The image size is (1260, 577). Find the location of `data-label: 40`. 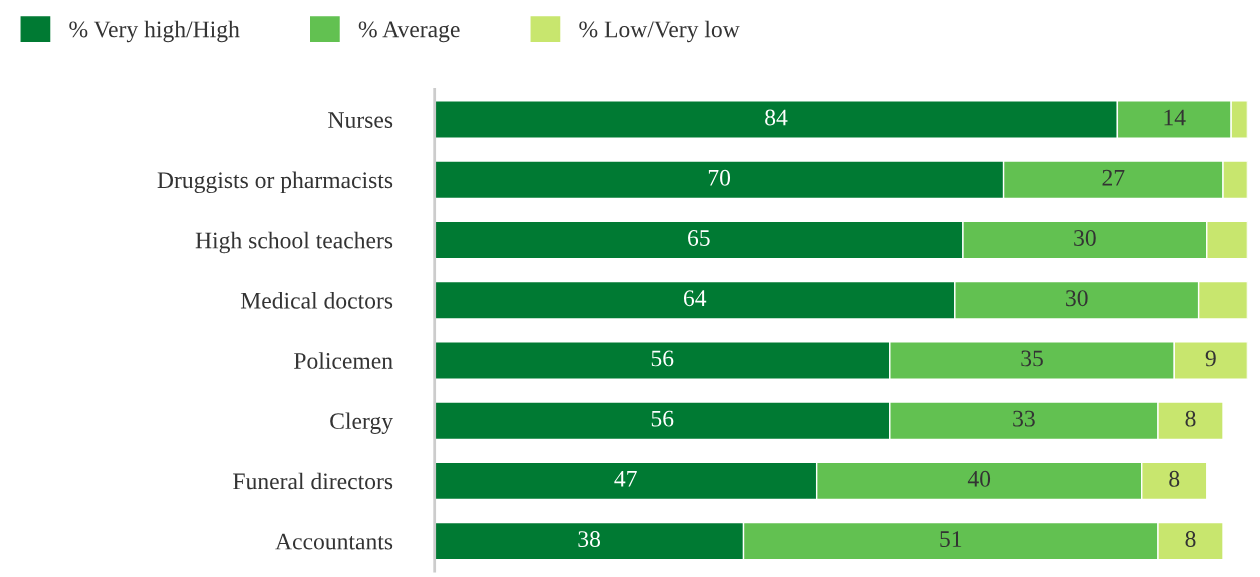

data-label: 40 is located at coordinates (979, 478).